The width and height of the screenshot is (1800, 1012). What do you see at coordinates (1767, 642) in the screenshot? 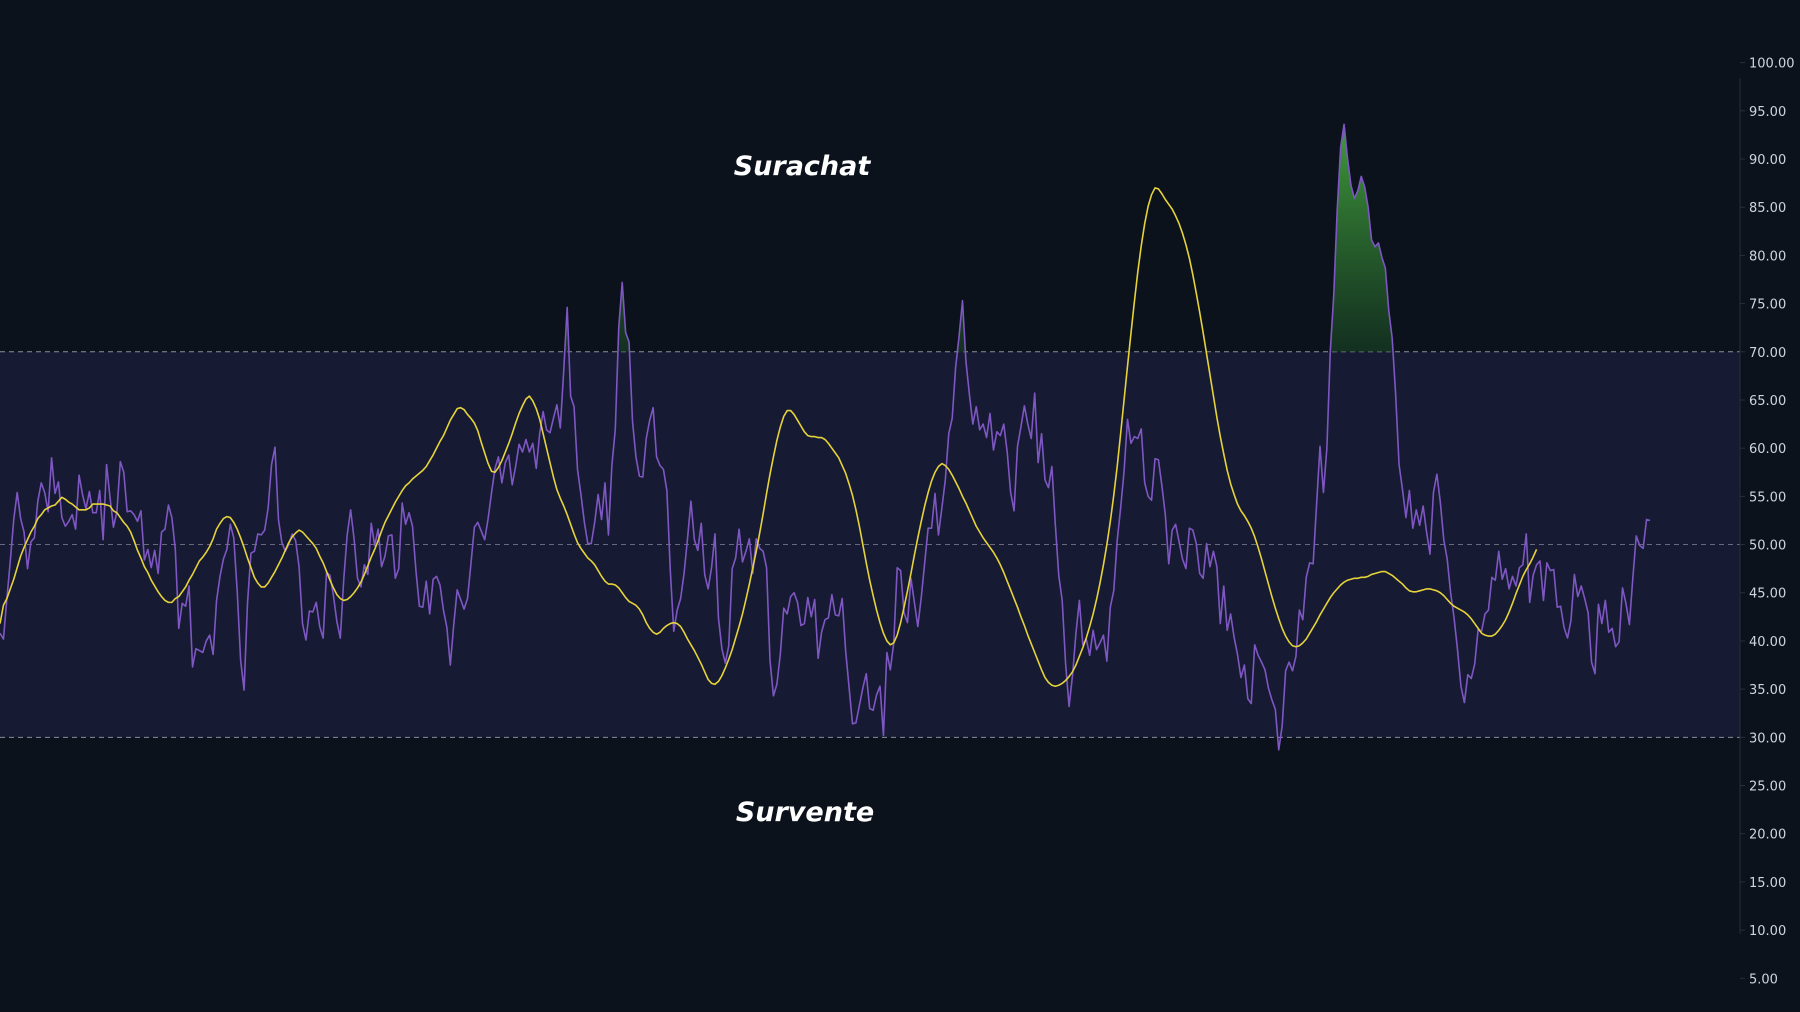
I see `y-tick-label: 40.00` at bounding box center [1767, 642].